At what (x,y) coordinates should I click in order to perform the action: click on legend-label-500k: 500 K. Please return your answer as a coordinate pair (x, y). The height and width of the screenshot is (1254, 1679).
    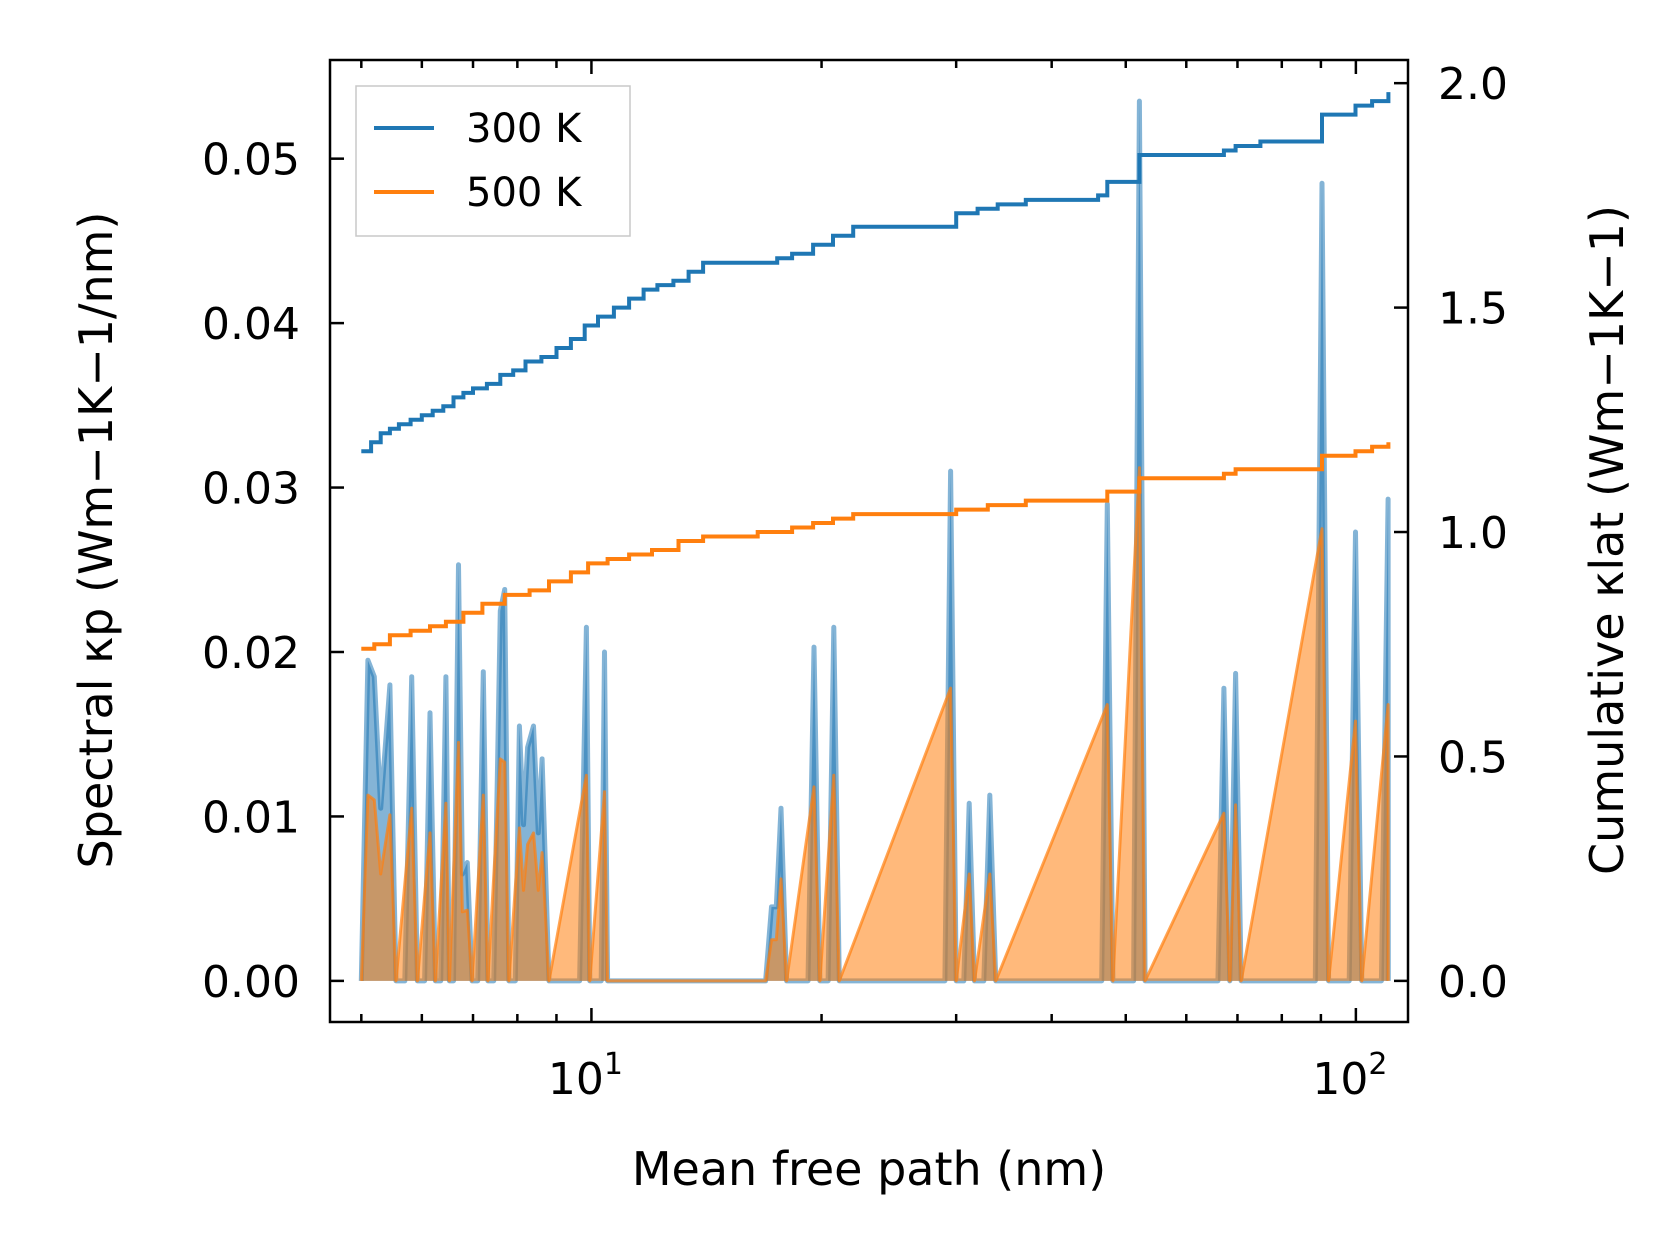
    Looking at the image, I should click on (524, 193).